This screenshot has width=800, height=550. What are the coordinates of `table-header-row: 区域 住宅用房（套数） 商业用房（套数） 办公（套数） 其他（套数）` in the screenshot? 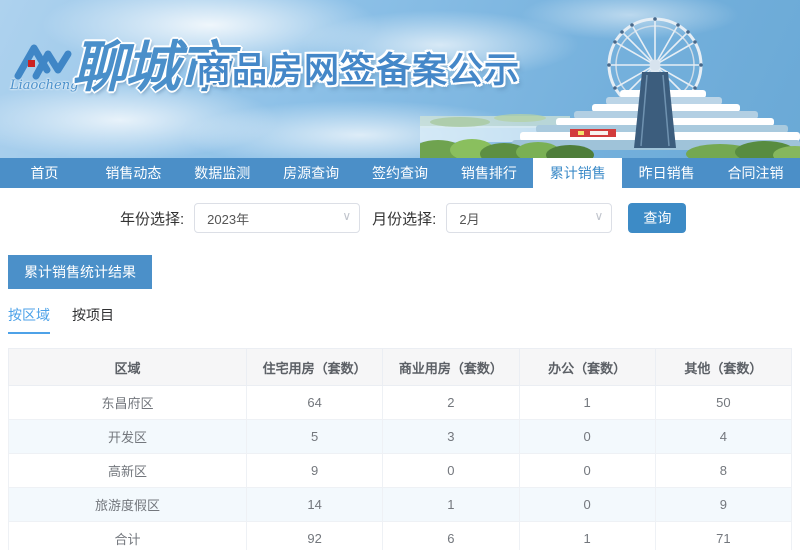 It's located at (400, 367).